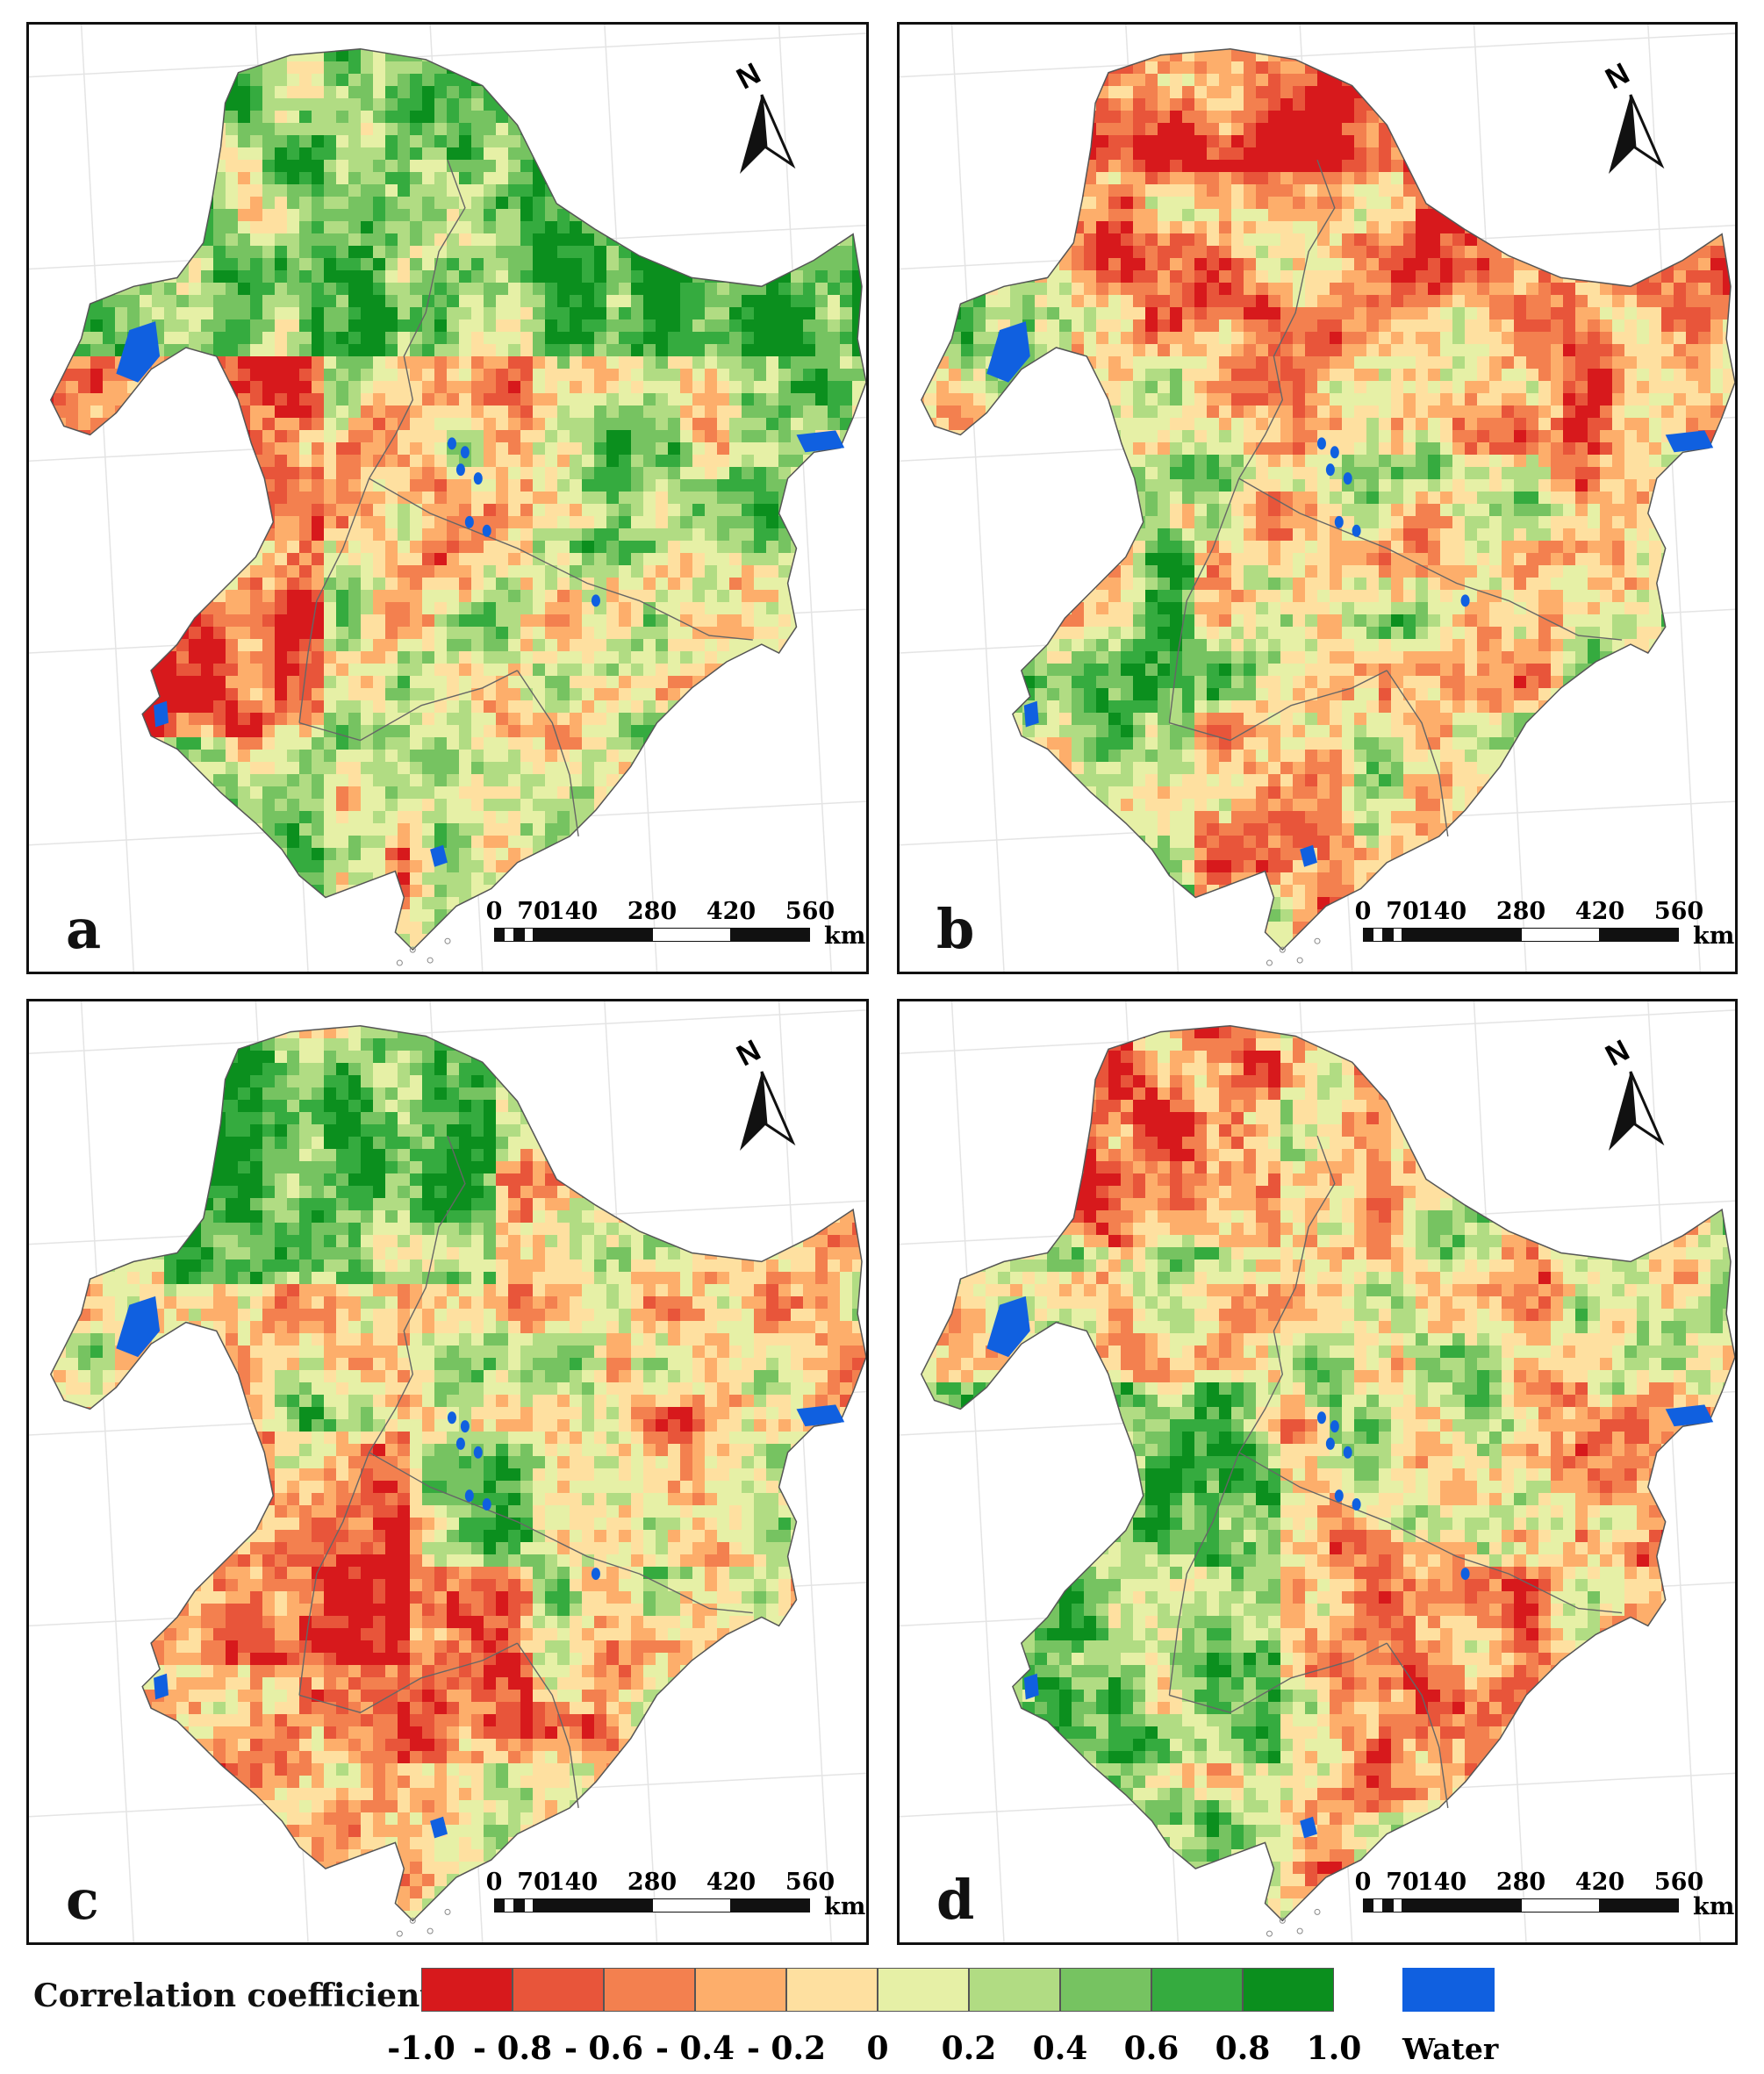 The height and width of the screenshot is (2074, 1764). What do you see at coordinates (731, 911) in the screenshot?
I see `scale-tick-label: 420` at bounding box center [731, 911].